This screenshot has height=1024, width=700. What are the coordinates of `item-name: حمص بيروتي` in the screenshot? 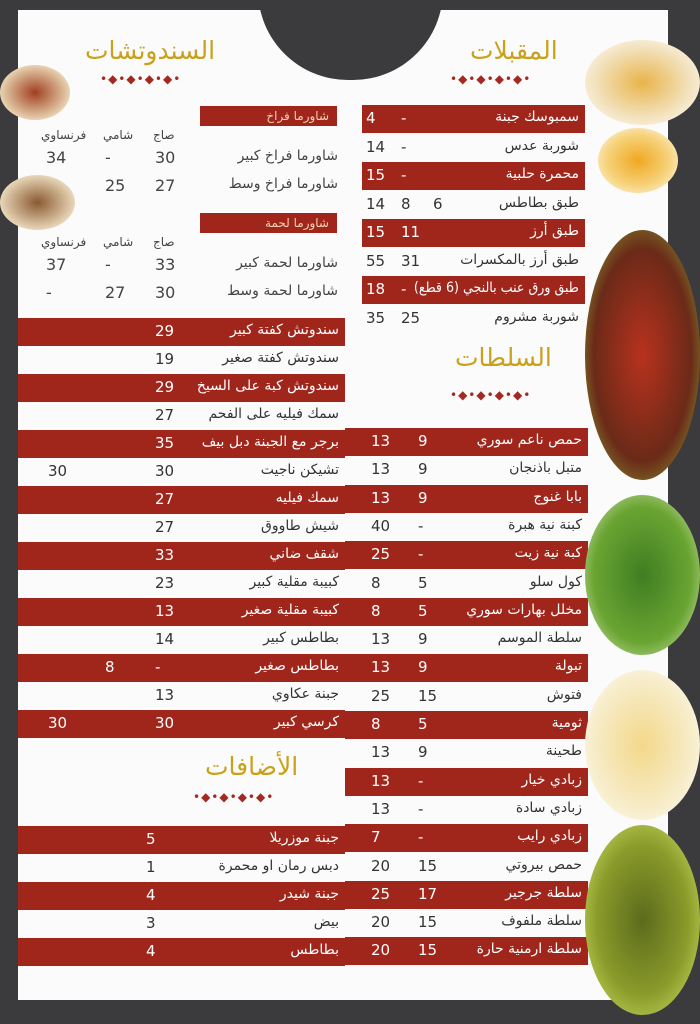 It's located at (543, 864).